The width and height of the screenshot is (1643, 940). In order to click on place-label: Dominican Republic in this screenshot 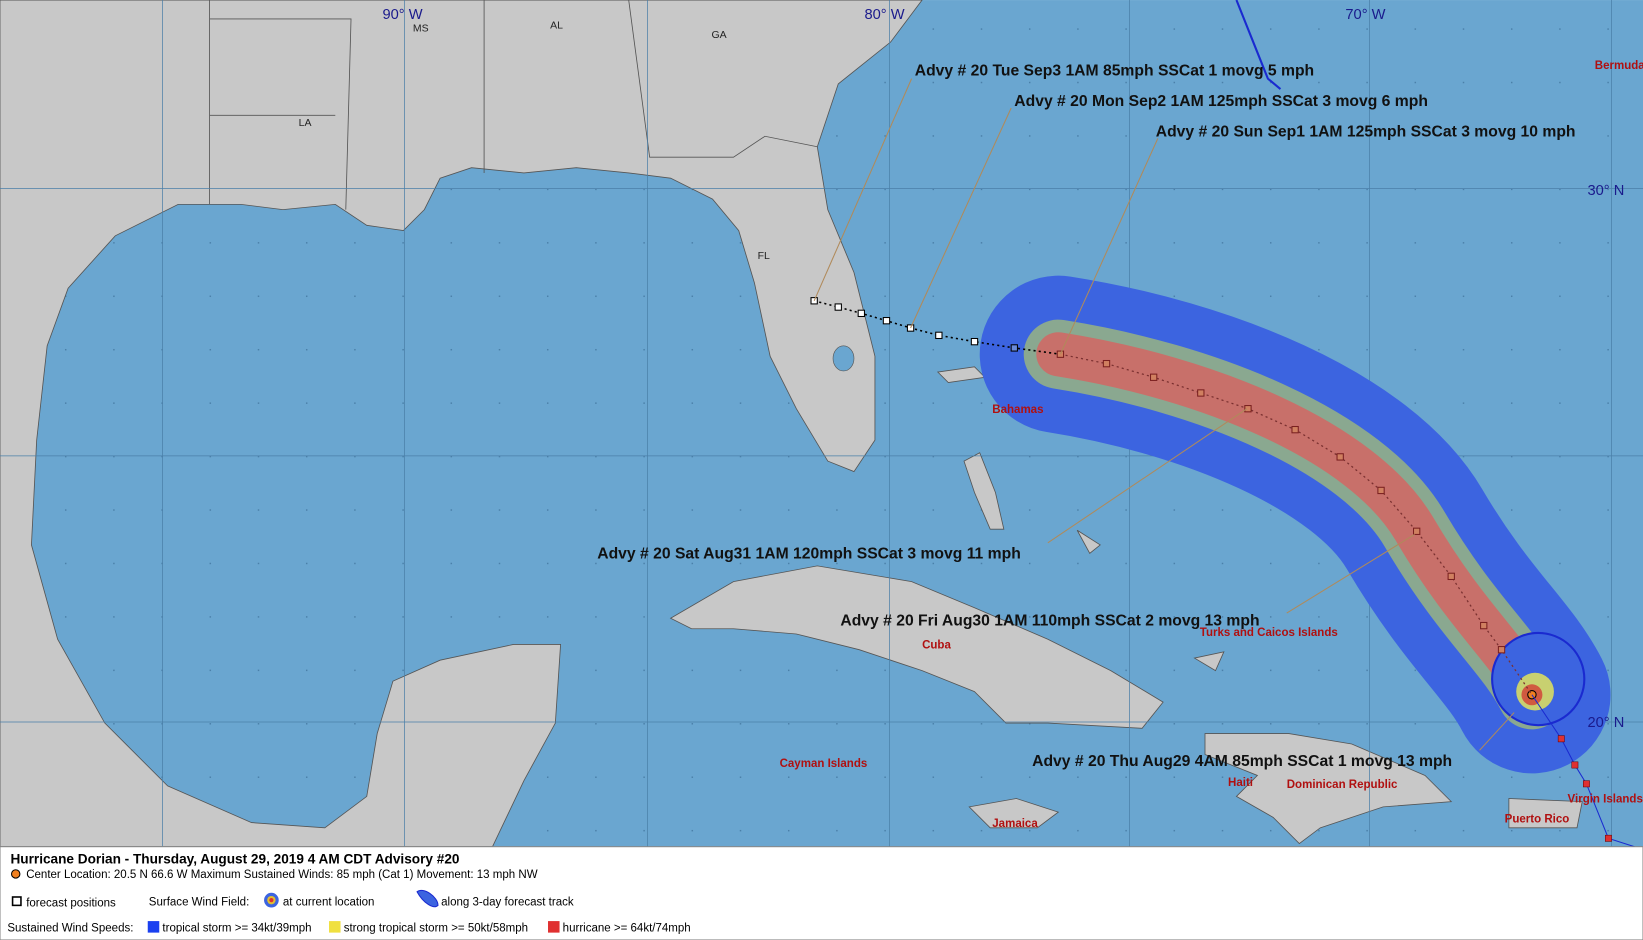, I will do `click(1342, 785)`.